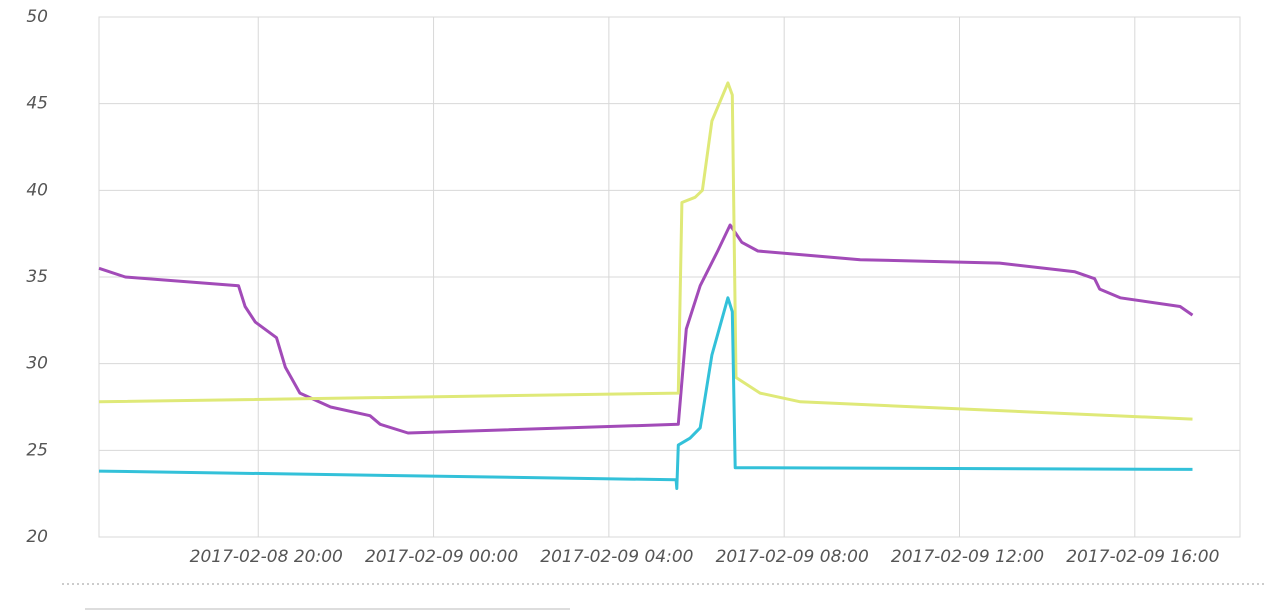  Describe the element at coordinates (1142, 557) in the screenshot. I see `x-tick-label: 2017-02-09 16:00` at that location.